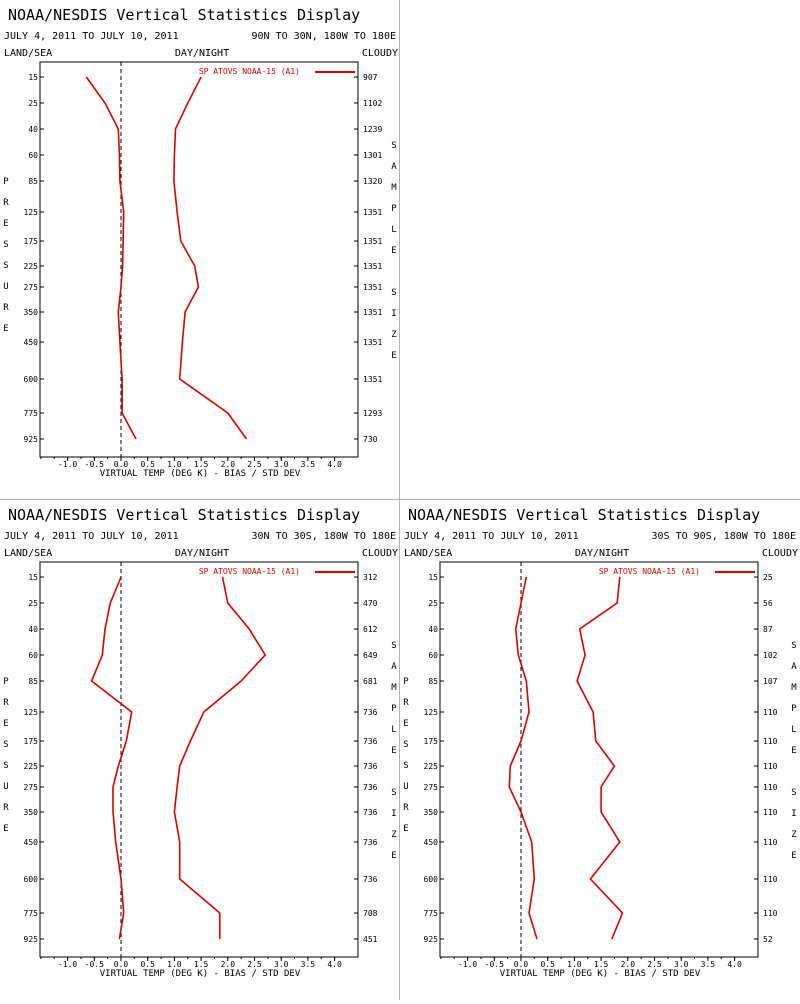 Image resolution: width=800 pixels, height=1004 pixels. I want to click on x-axis-label: VIRTUAL TEMP (DEG K) - BIAS / STD DEV, so click(200, 974).